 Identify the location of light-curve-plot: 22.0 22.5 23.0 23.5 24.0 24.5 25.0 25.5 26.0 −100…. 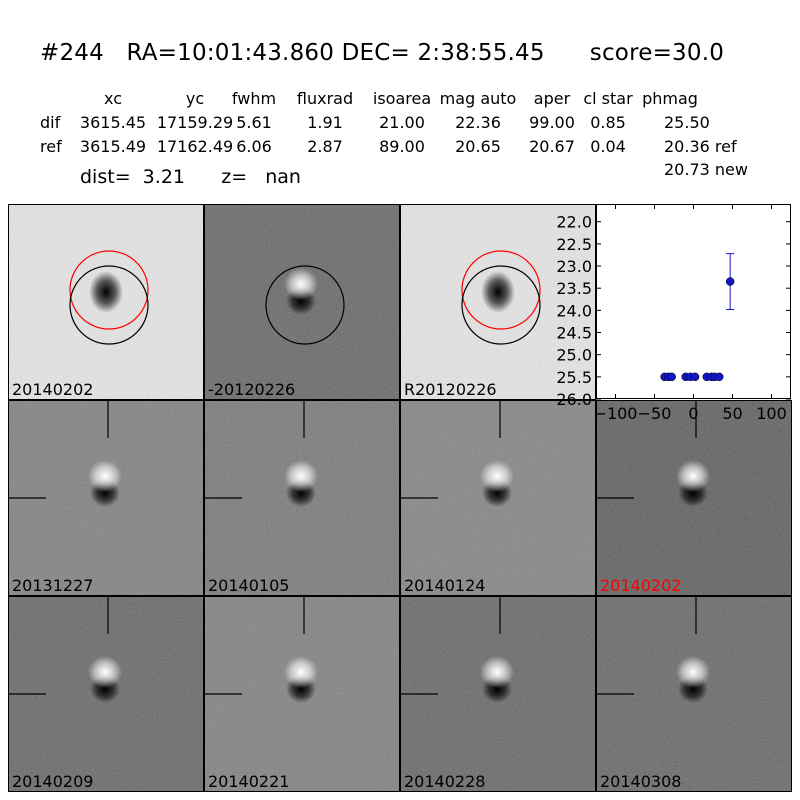
(673, 313).